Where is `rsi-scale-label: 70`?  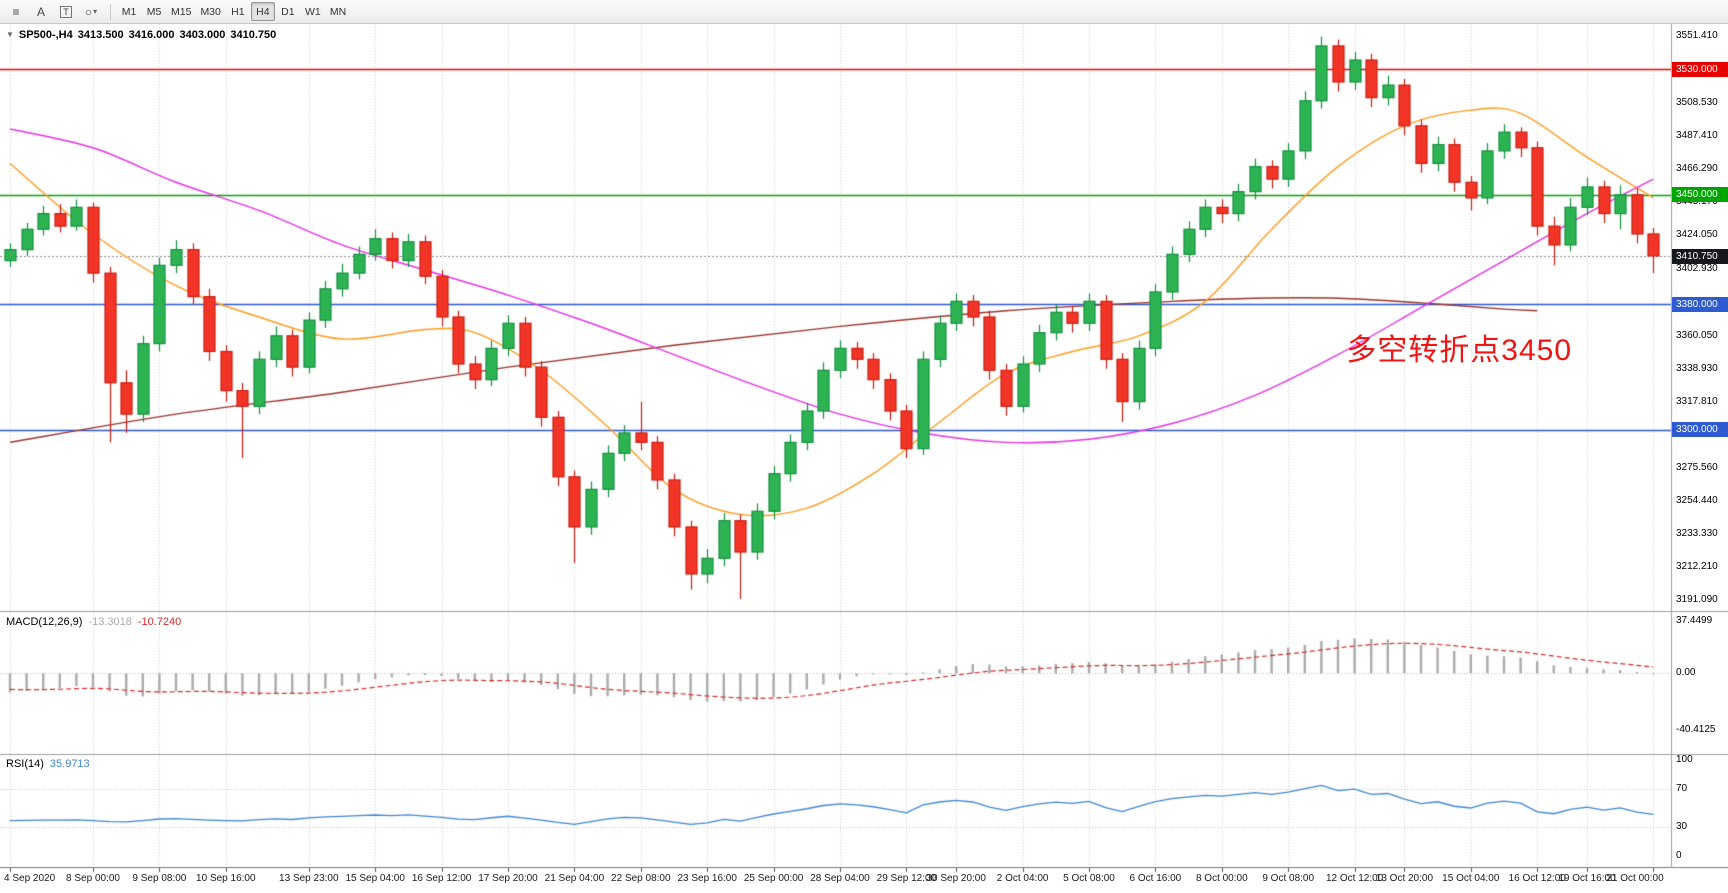
rsi-scale-label: 70 is located at coordinates (1682, 788).